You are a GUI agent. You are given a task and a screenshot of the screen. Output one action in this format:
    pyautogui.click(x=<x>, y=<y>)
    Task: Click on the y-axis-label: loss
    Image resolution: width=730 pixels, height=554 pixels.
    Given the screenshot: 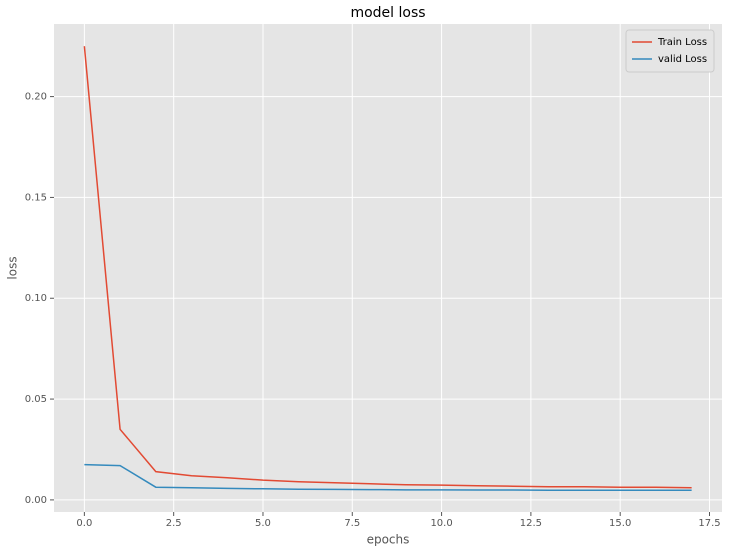 What is the action you would take?
    pyautogui.click(x=13, y=267)
    